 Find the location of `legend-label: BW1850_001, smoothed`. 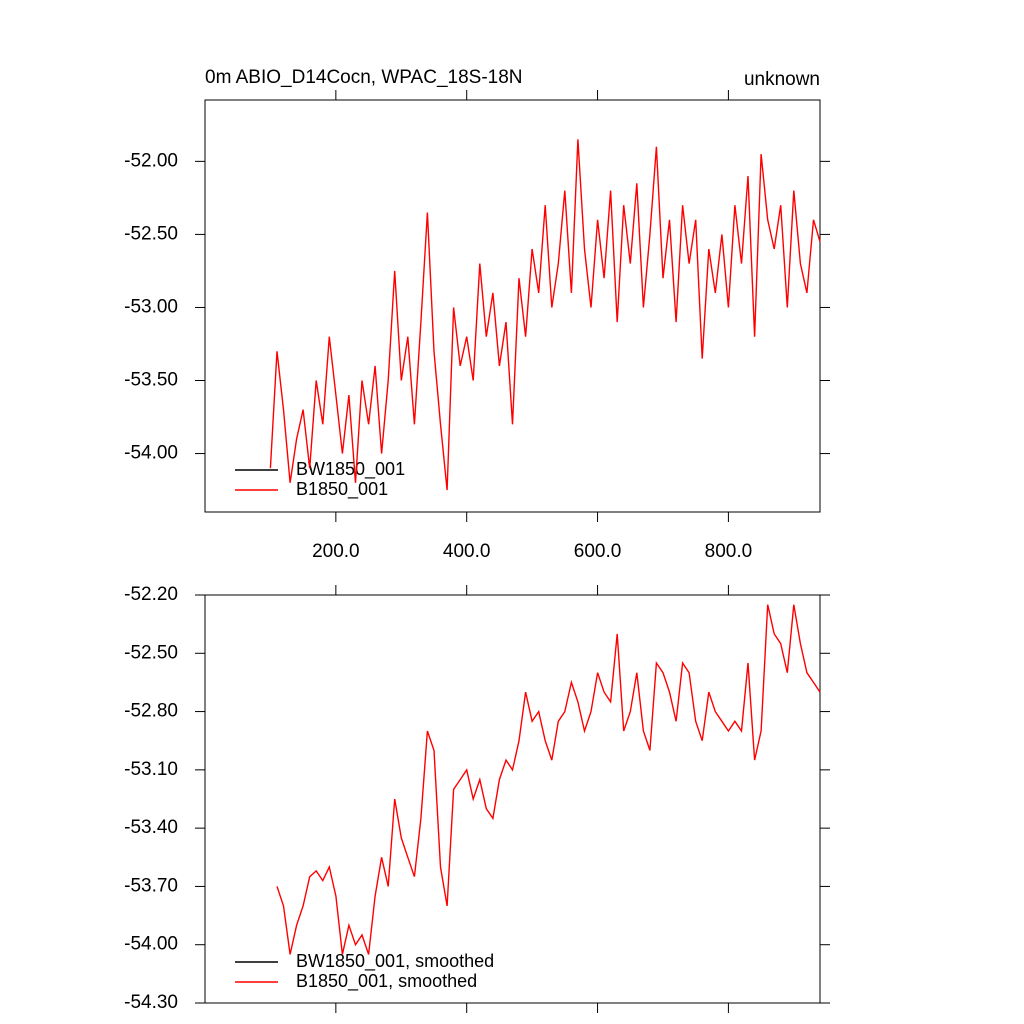

legend-label: BW1850_001, smoothed is located at coordinates (395, 961).